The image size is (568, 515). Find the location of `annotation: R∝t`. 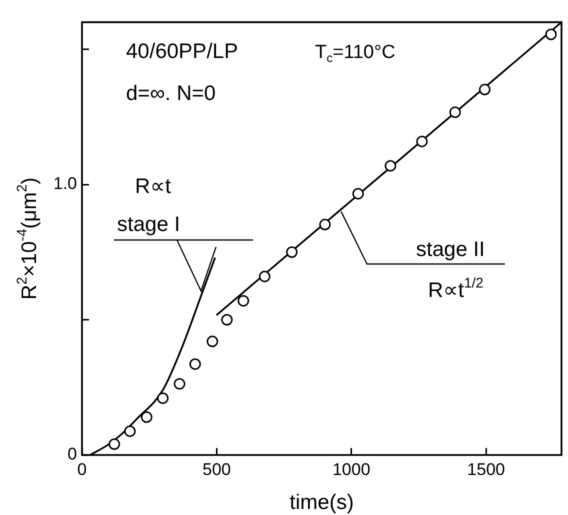

annotation: R∝t is located at coordinates (153, 186).